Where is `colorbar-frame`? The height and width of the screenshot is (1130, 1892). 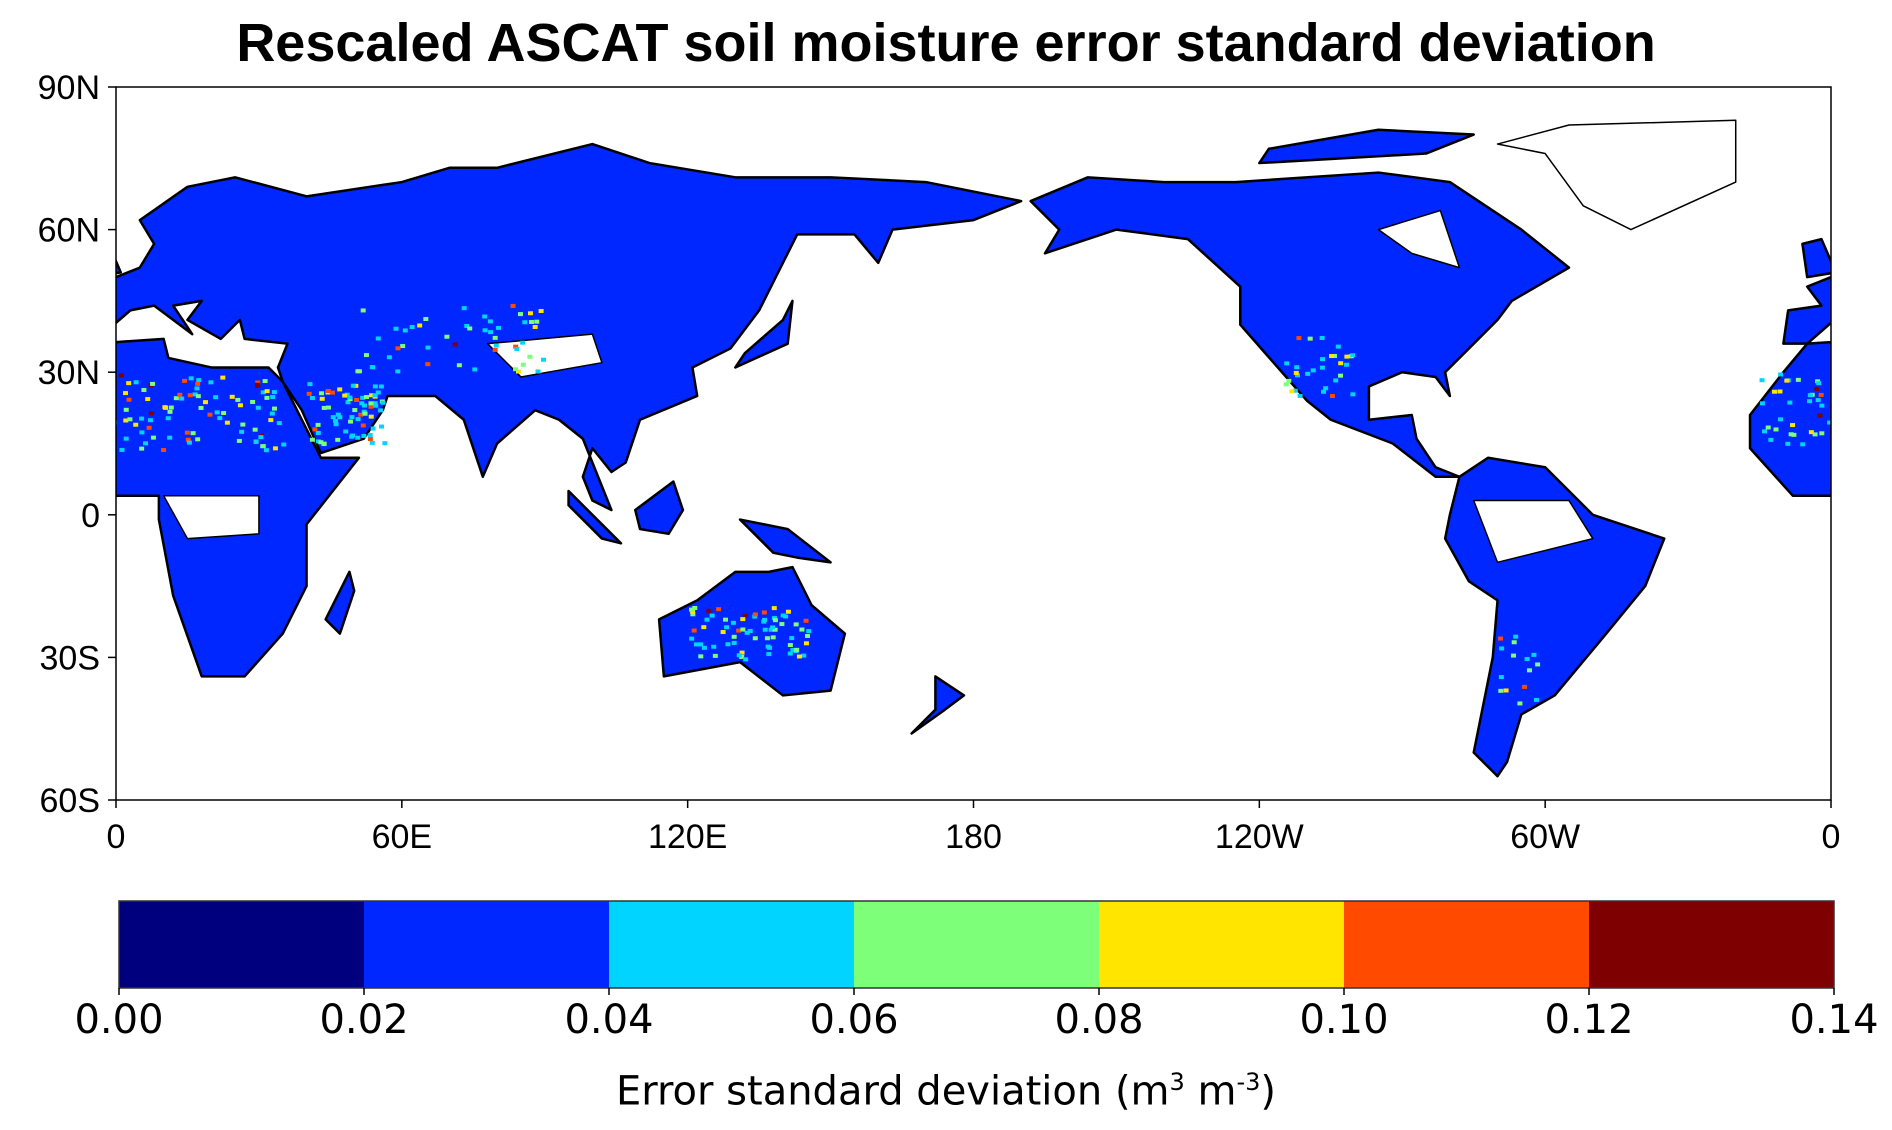
colorbar-frame is located at coordinates (976, 944).